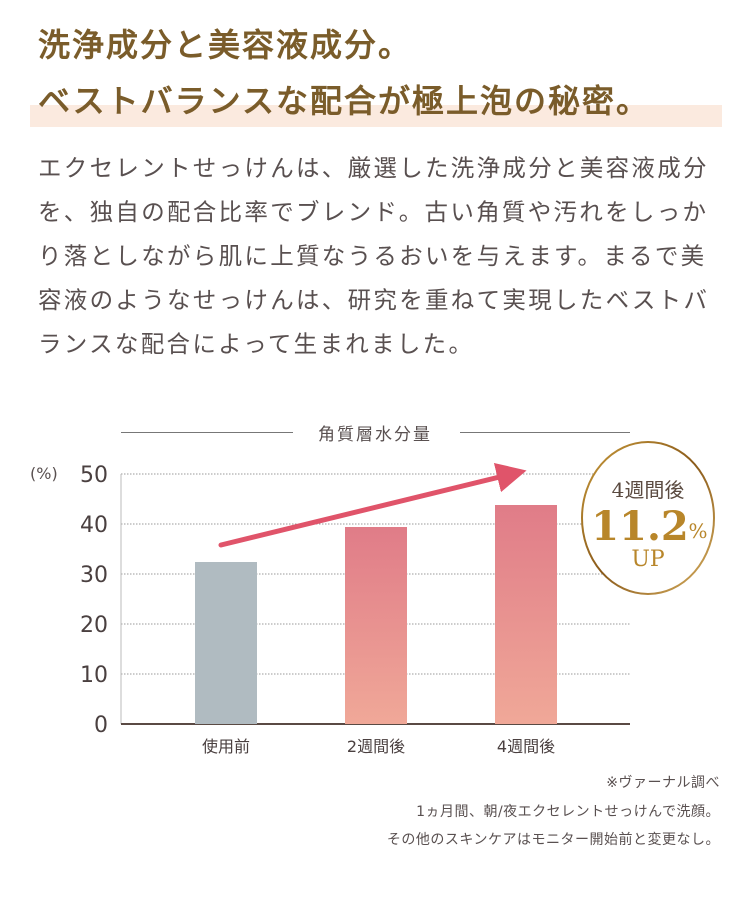 The image size is (750, 910). Describe the element at coordinates (376, 746) in the screenshot. I see `x-tick-label: 2週間後` at that location.